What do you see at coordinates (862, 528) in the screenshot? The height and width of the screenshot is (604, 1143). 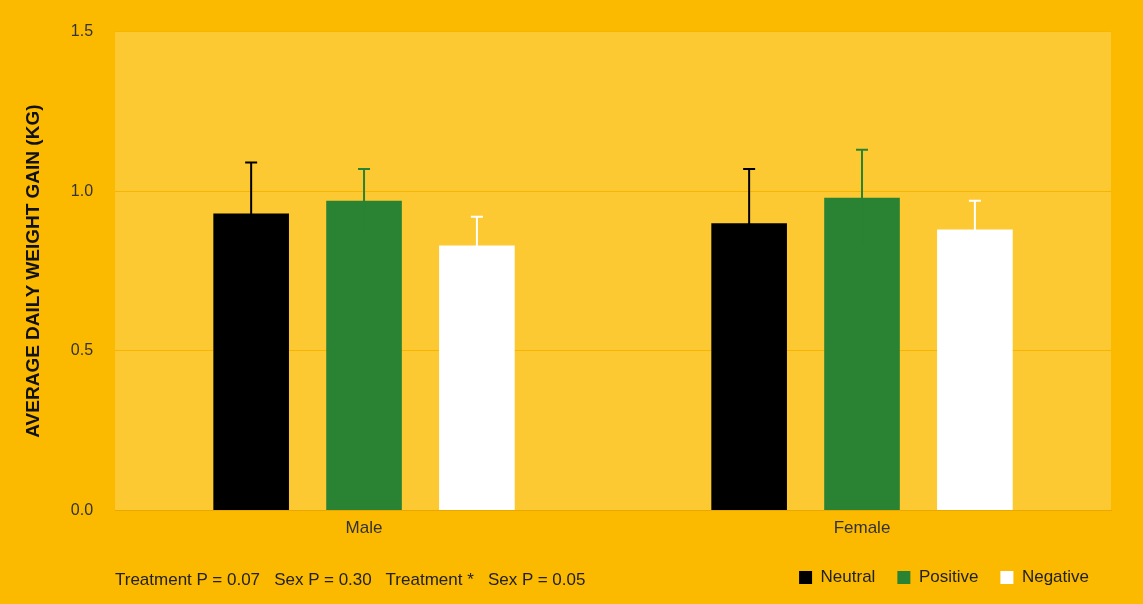 I see `x-tick-label: Female` at bounding box center [862, 528].